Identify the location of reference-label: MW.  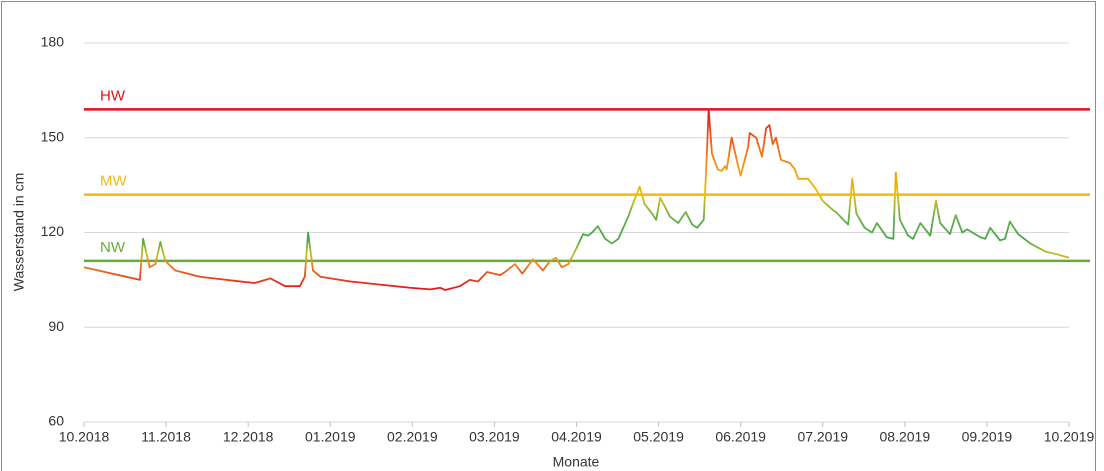
(113, 181).